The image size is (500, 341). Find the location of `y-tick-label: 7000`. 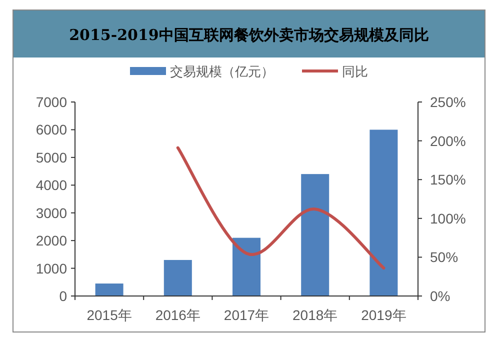

y-tick-label: 7000 is located at coordinates (52, 102).